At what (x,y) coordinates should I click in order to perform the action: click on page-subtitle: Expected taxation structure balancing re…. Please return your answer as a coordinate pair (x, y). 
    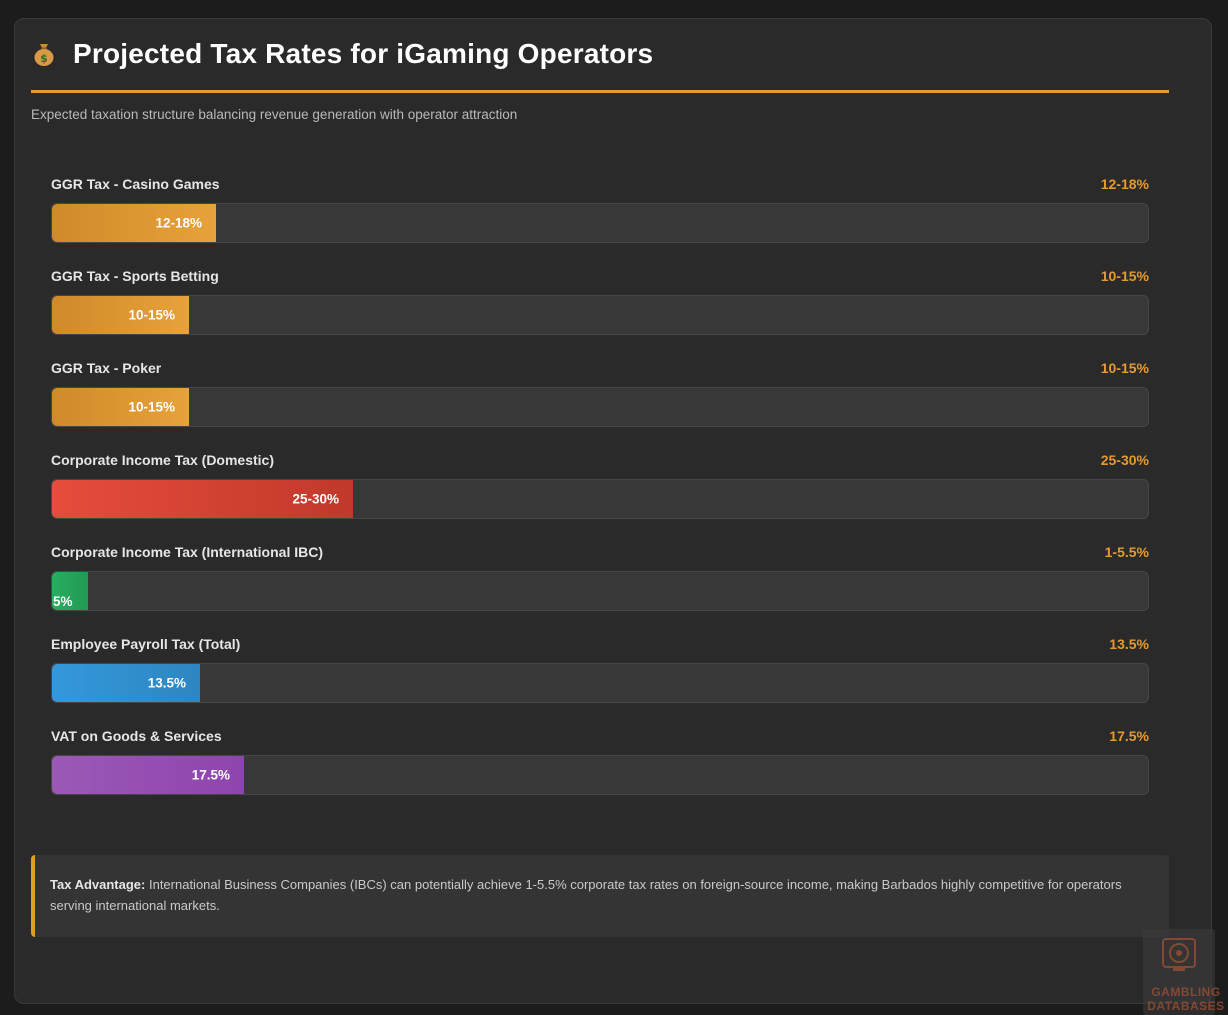
    Looking at the image, I should click on (274, 114).